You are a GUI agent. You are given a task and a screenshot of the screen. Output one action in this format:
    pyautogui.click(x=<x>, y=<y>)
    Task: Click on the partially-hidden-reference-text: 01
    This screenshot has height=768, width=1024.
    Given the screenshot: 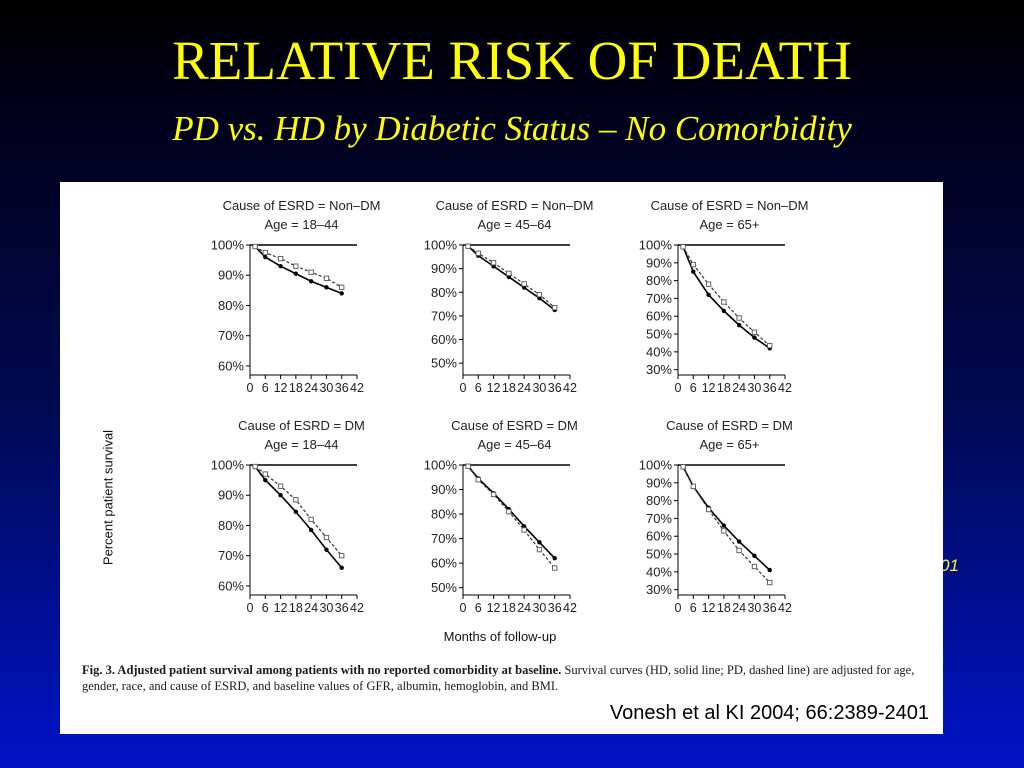 What is the action you would take?
    pyautogui.click(x=949, y=565)
    